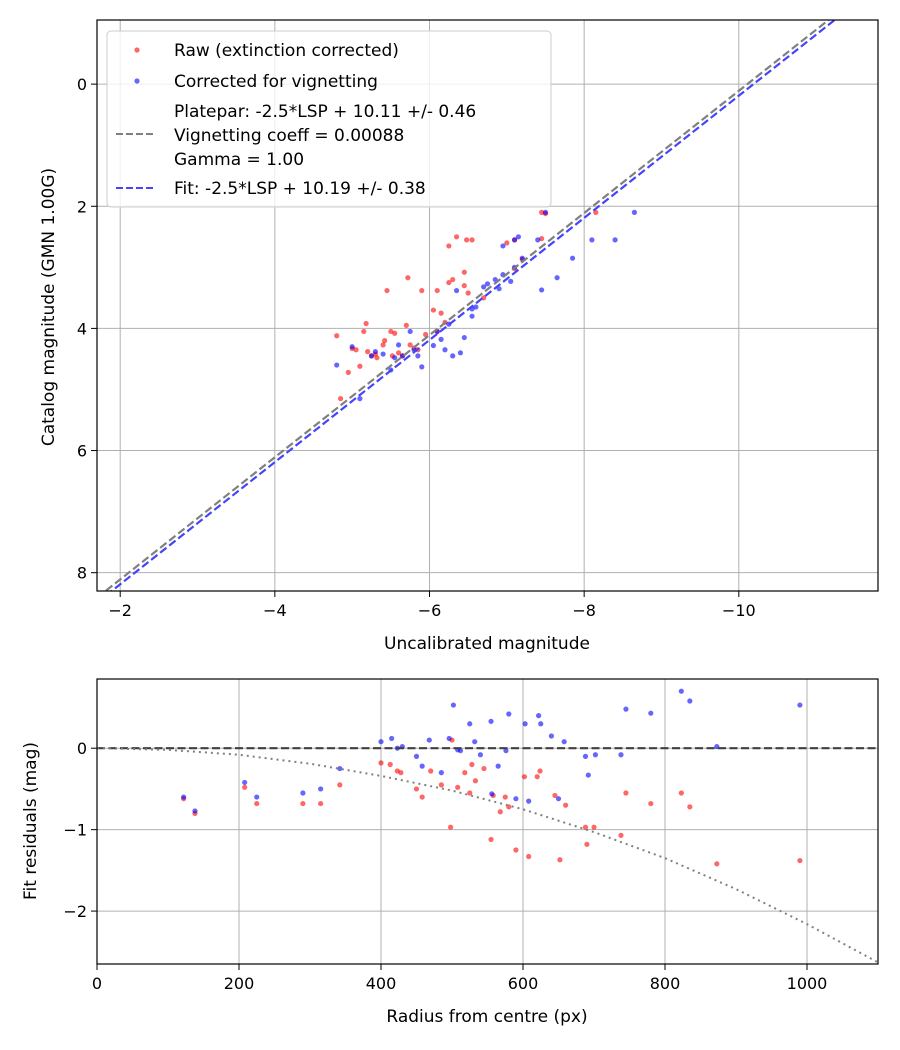 Image resolution: width=900 pixels, height=1050 pixels. Describe the element at coordinates (49, 307) in the screenshot. I see `top-y-axis-label: Catalog magnitude (GMN 1.00G)` at that location.